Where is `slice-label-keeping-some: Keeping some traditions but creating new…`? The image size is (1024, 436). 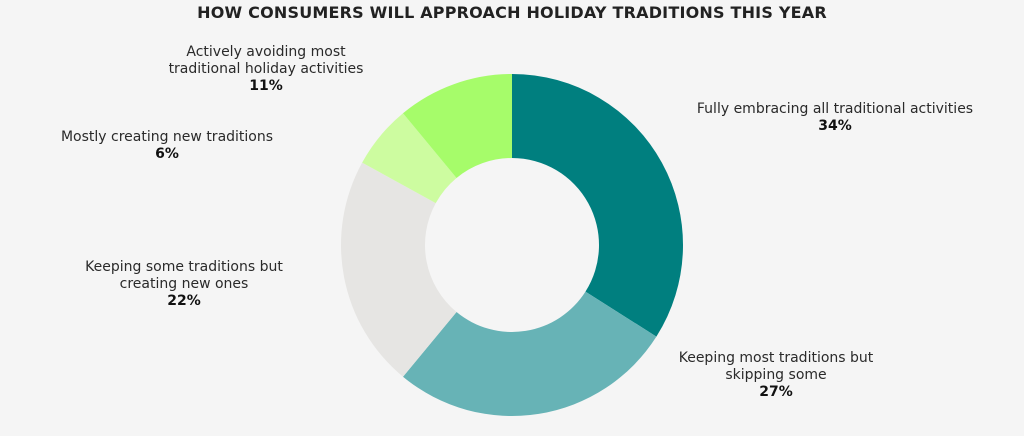
slice-label-keeping-some: Keeping some traditions but creating new… is located at coordinates (184, 284).